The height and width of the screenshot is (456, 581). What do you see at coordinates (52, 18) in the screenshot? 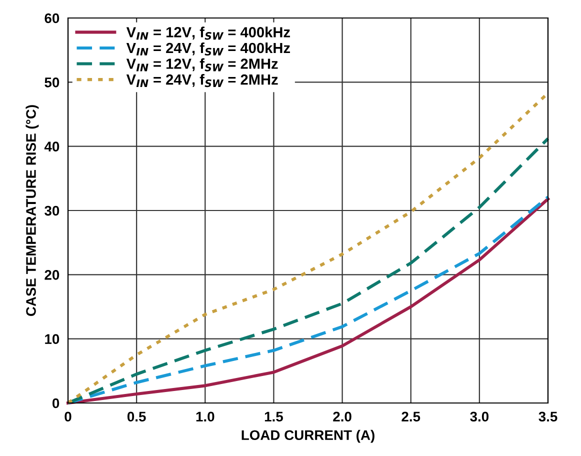
I see `y-tick-label: 60` at bounding box center [52, 18].